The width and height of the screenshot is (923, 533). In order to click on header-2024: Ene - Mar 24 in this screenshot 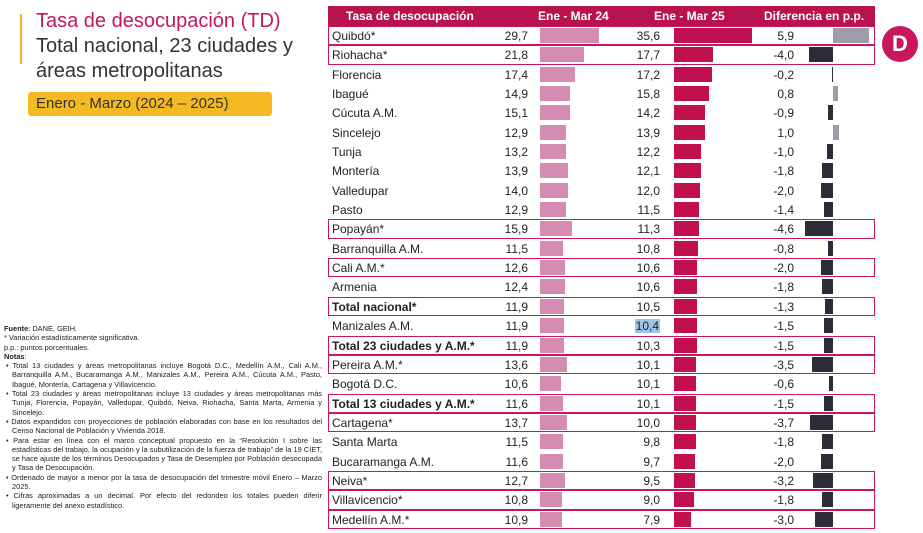, I will do `click(573, 16)`.